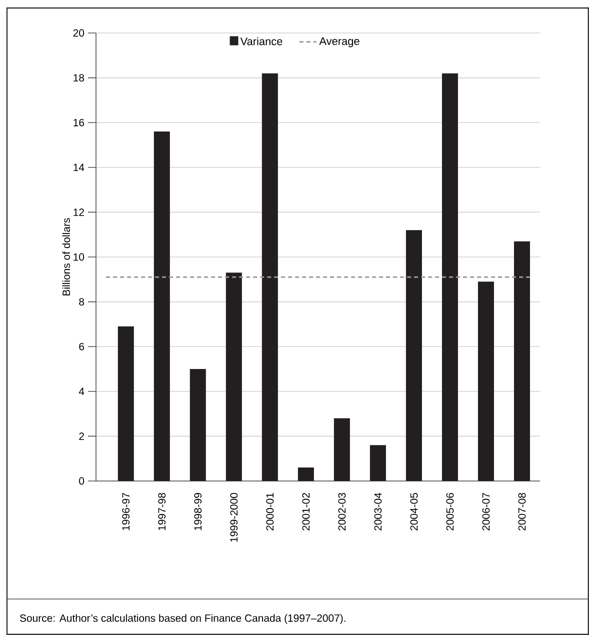 The width and height of the screenshot is (589, 635). I want to click on x-tick-label: 2003-04, so click(378, 511).